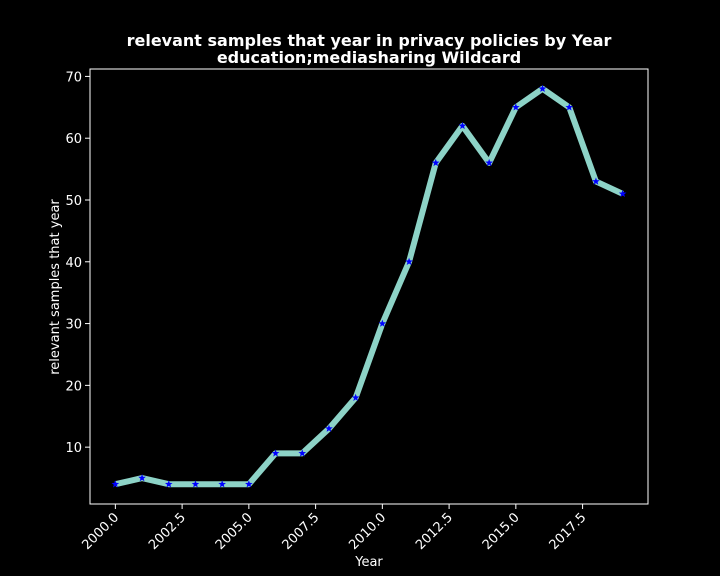 This screenshot has width=720, height=576. What do you see at coordinates (73, 263) in the screenshot?
I see `y-tick-label: 40` at bounding box center [73, 263].